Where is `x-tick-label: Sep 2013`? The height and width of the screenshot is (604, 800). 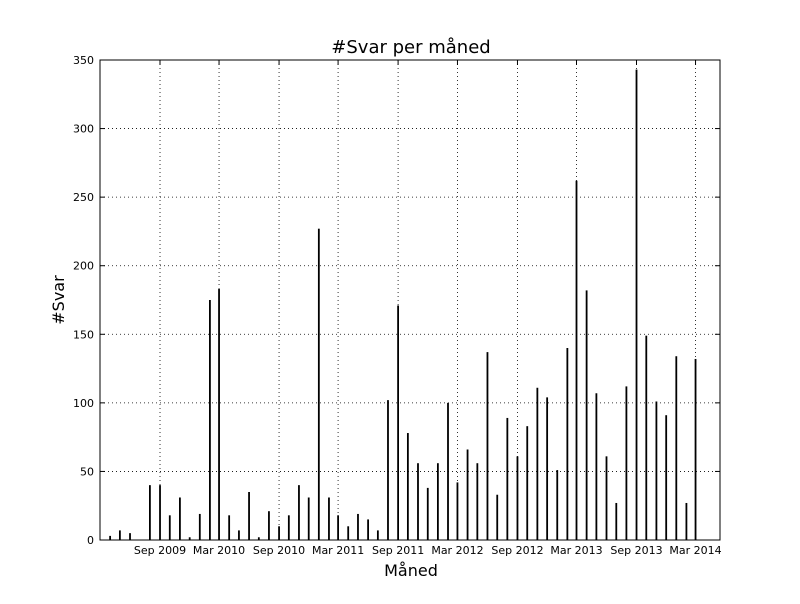 x-tick-label: Sep 2013 is located at coordinates (636, 550).